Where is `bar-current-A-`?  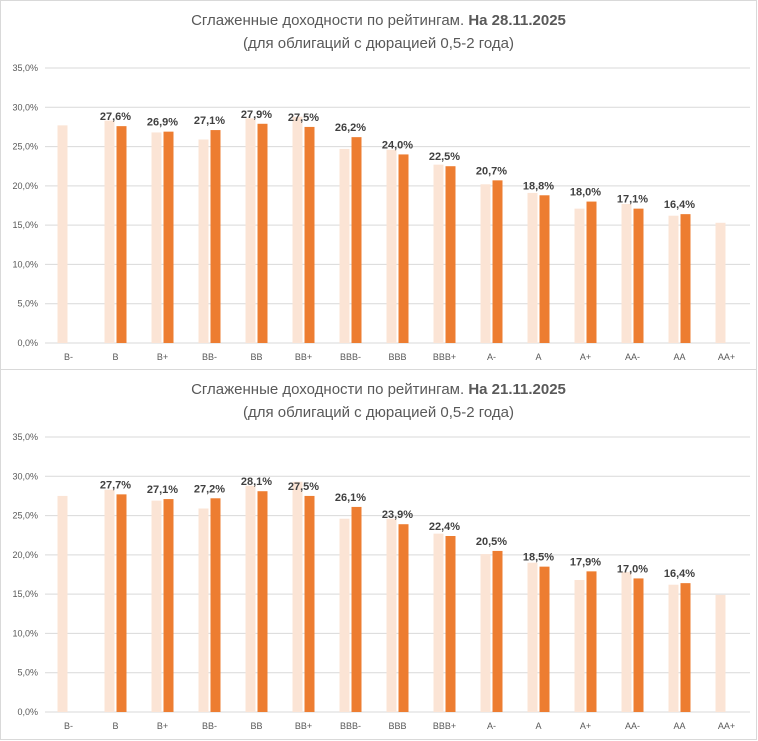
bar-current-A- is located at coordinates (497, 631).